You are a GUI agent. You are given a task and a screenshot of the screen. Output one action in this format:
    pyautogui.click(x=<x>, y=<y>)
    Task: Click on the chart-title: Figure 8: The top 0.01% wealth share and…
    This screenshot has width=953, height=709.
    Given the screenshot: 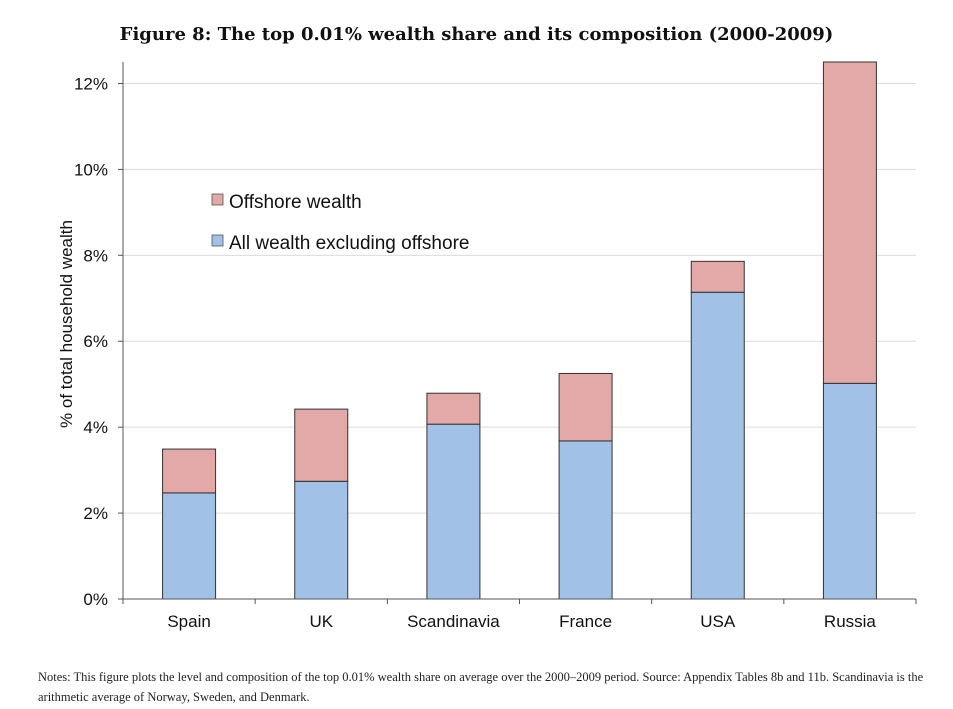 What is the action you would take?
    pyautogui.click(x=476, y=34)
    